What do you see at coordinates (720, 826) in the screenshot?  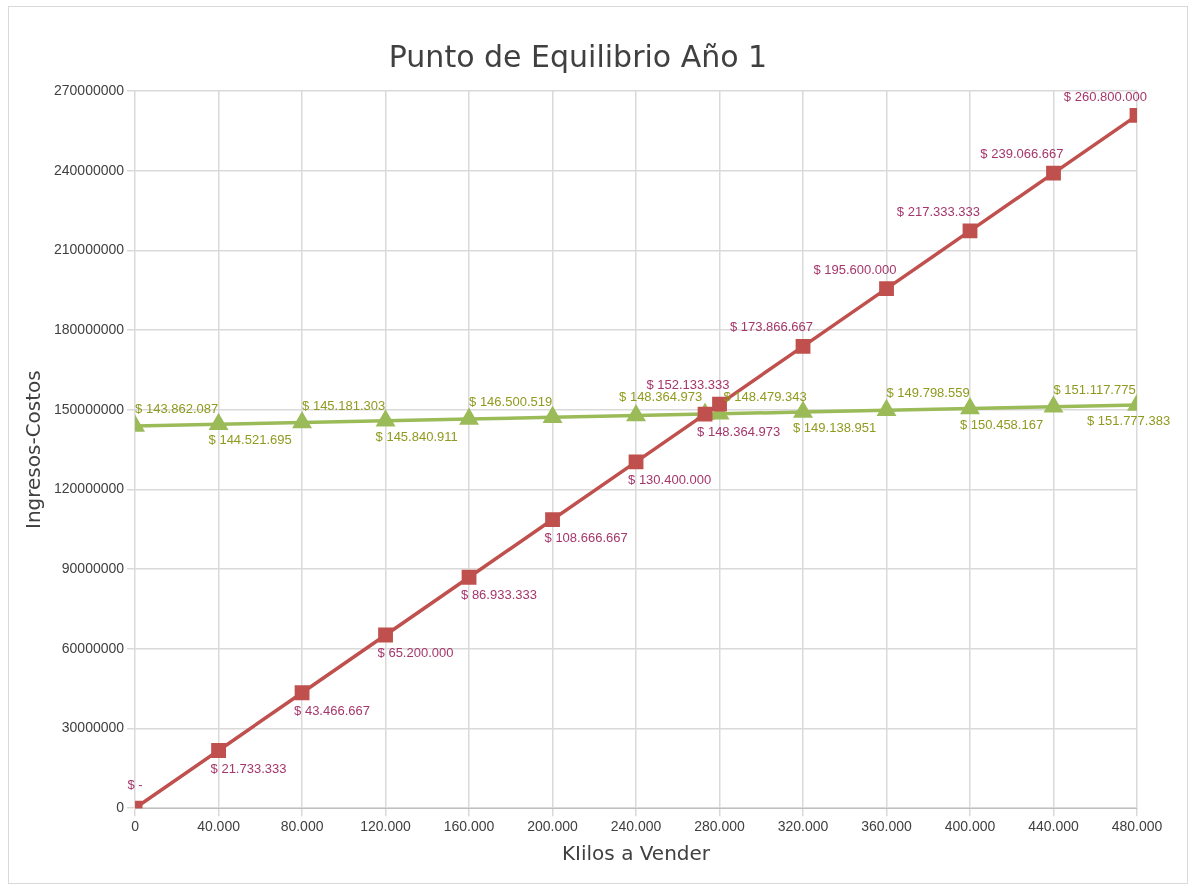 I see `x-tick-label: 280.000` at bounding box center [720, 826].